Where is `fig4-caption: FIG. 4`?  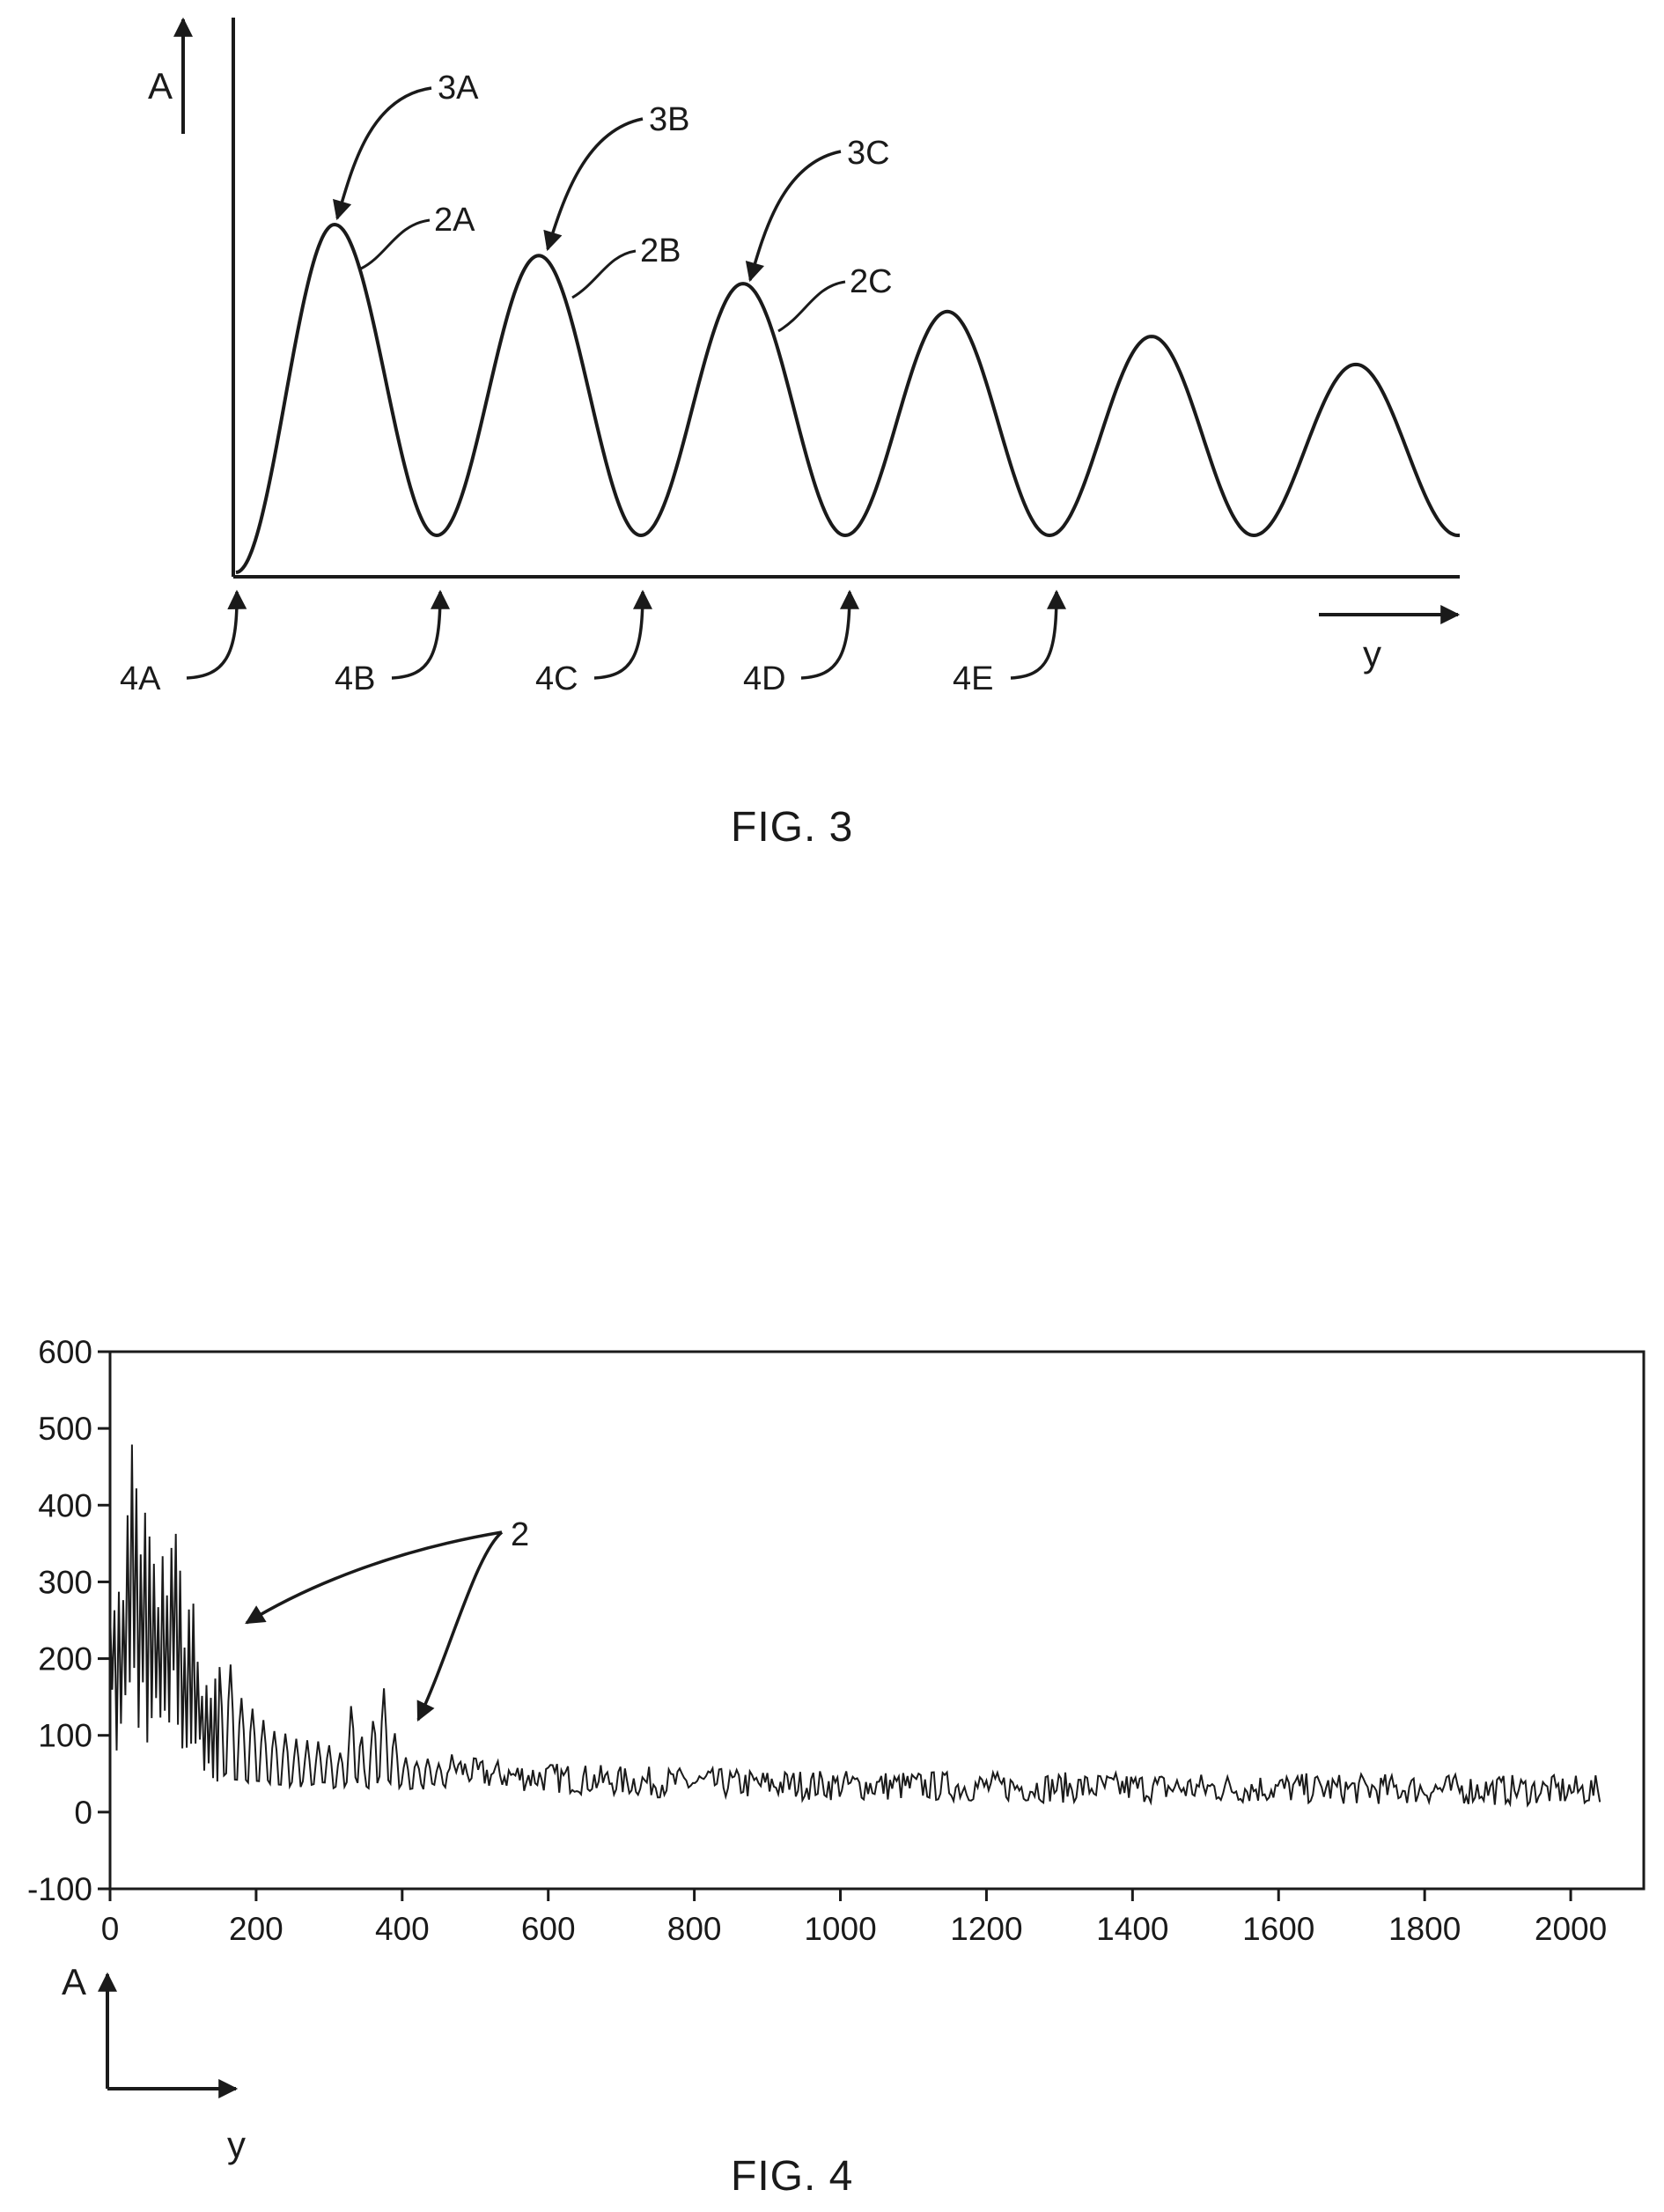
fig4-caption: FIG. 4 is located at coordinates (792, 2176).